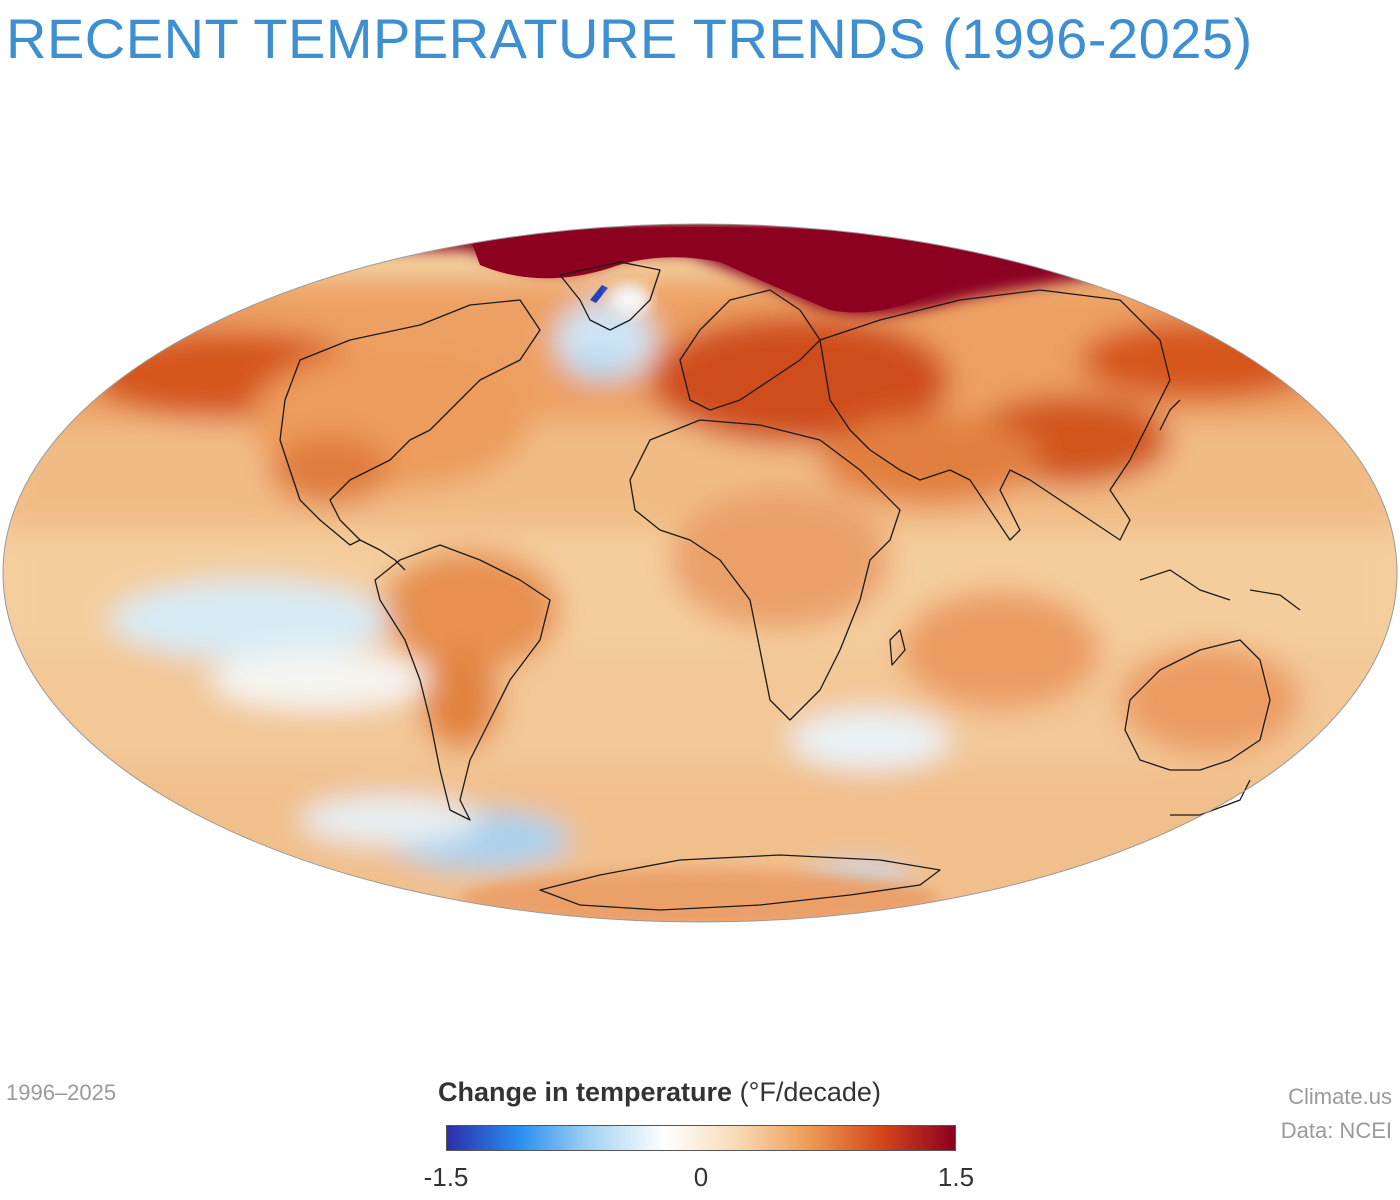  Describe the element at coordinates (446, 1177) in the screenshot. I see `colorbar-tick-min: -1.5` at that location.